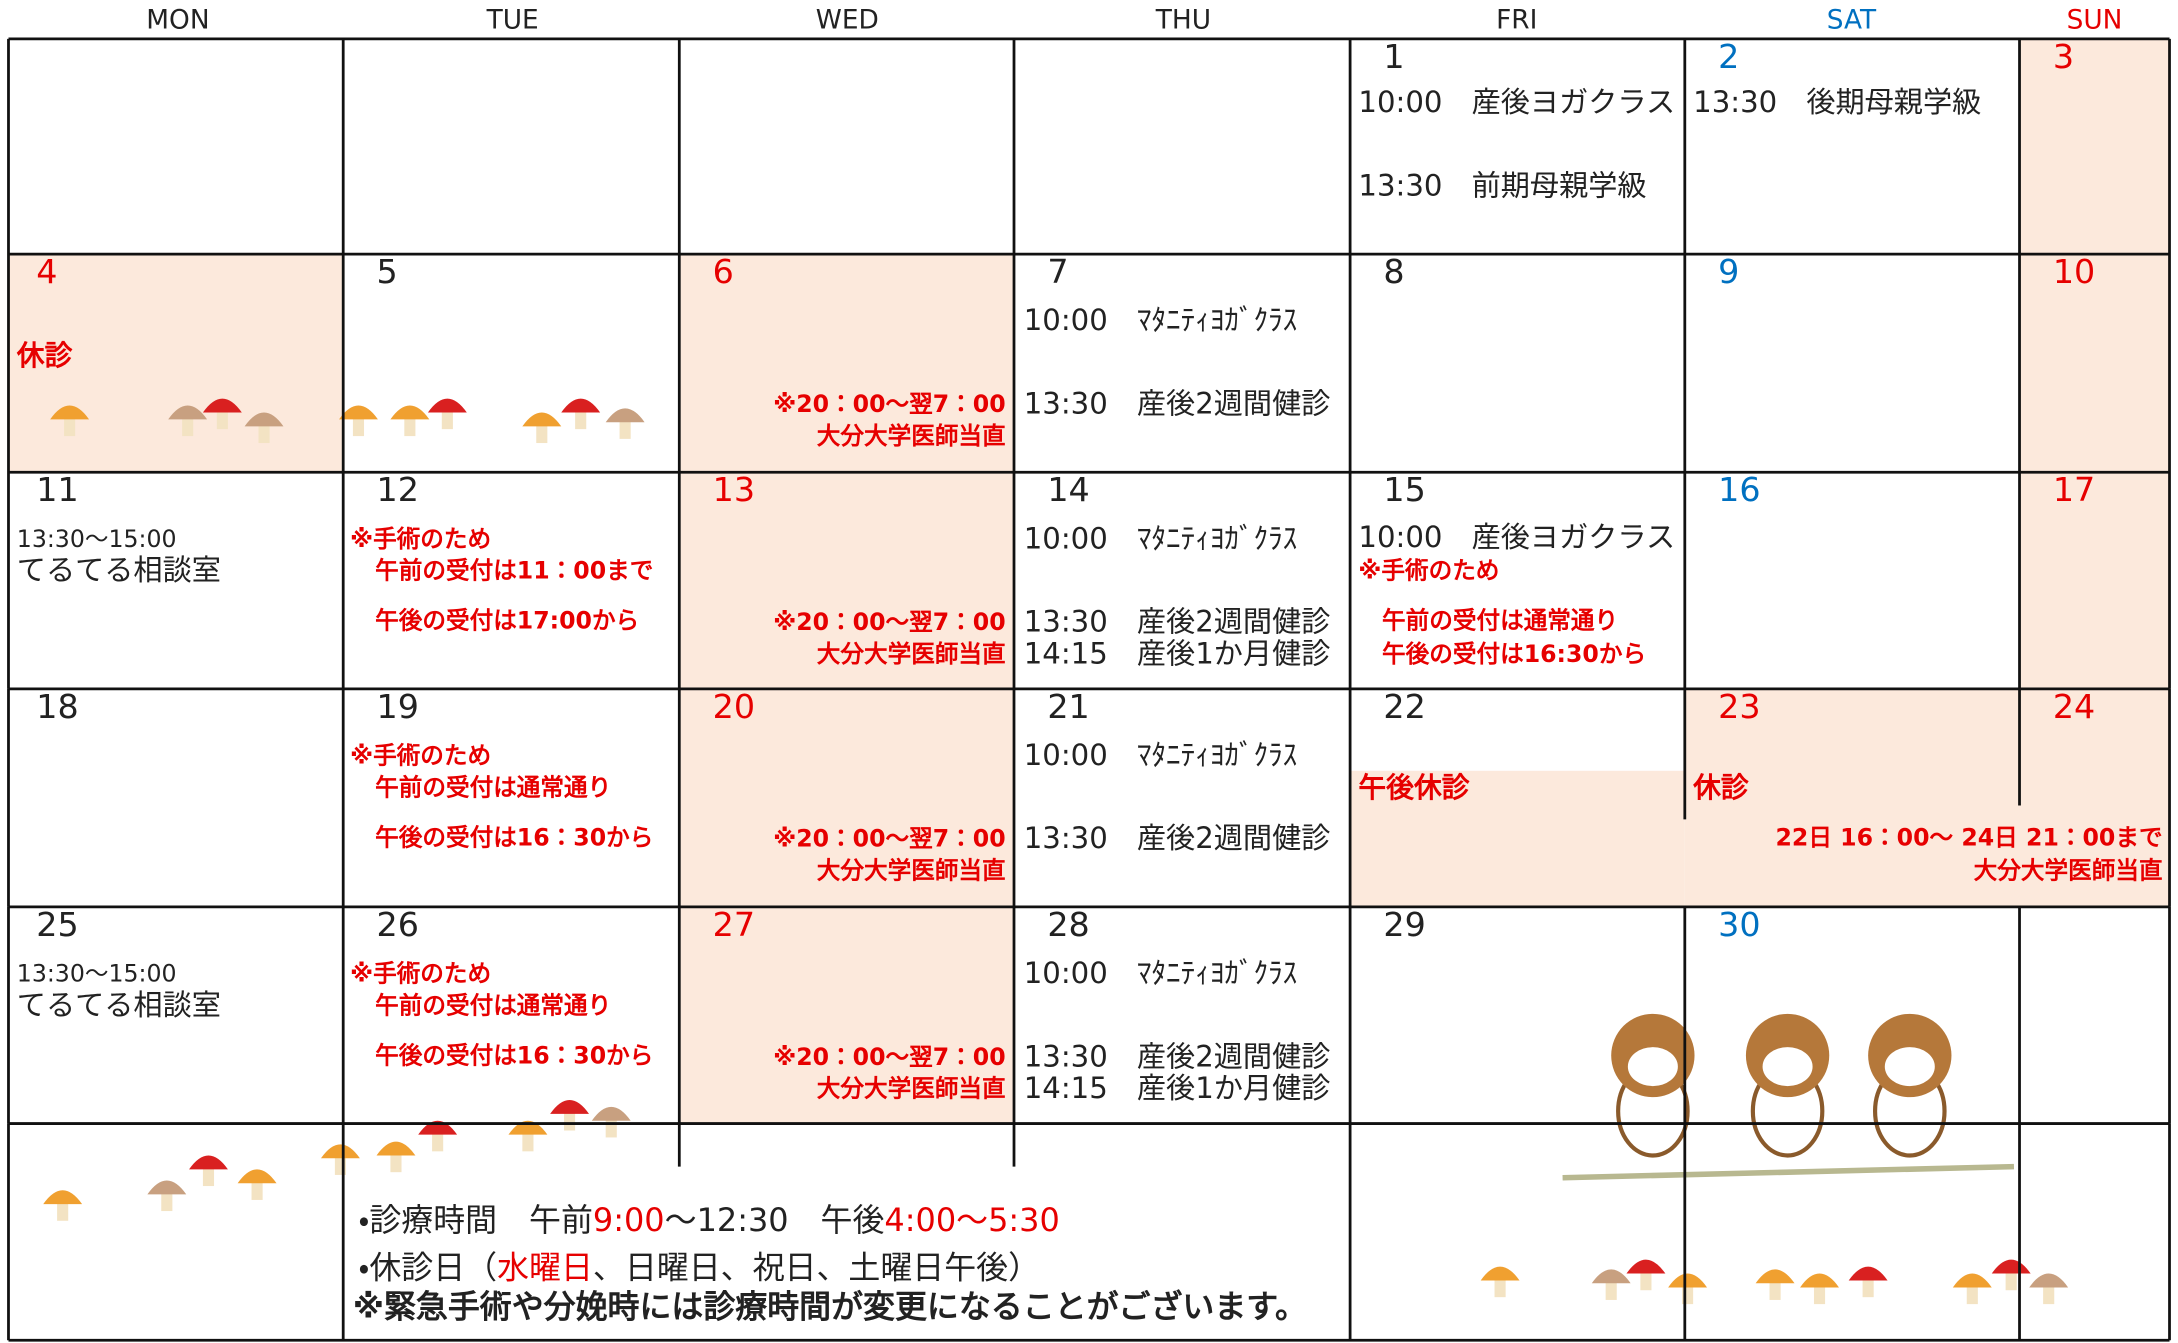 This screenshot has height=1343, width=2178. What do you see at coordinates (398, 489) in the screenshot?
I see `day-number: 12` at bounding box center [398, 489].